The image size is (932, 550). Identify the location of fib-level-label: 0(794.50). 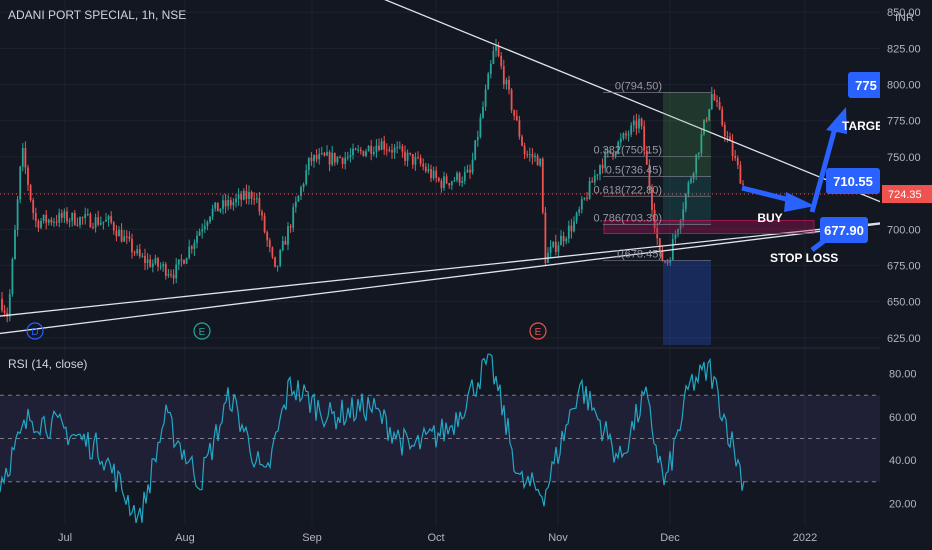
(638, 87).